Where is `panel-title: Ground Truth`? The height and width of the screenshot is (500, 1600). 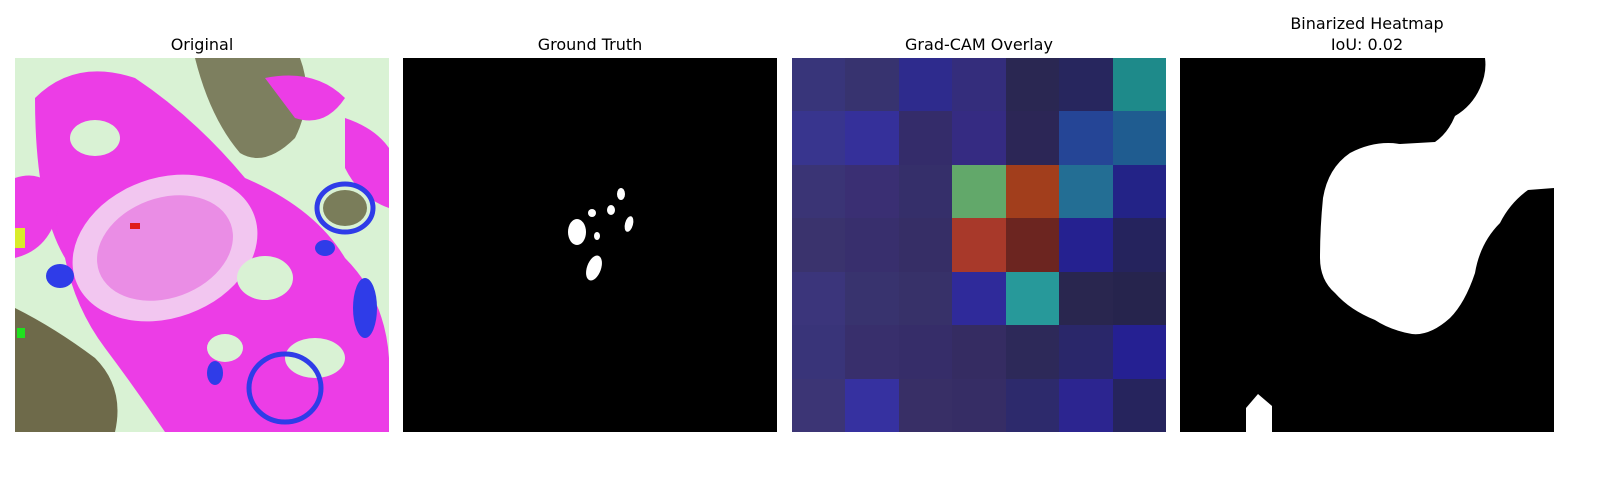
panel-title: Ground Truth is located at coordinates (590, 44).